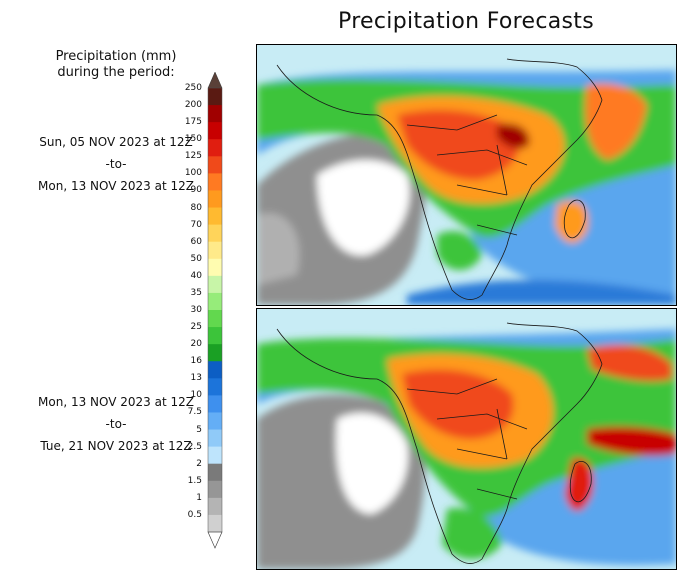  What do you see at coordinates (196, 241) in the screenshot?
I see `colorbar-tick-label: 60` at bounding box center [196, 241].